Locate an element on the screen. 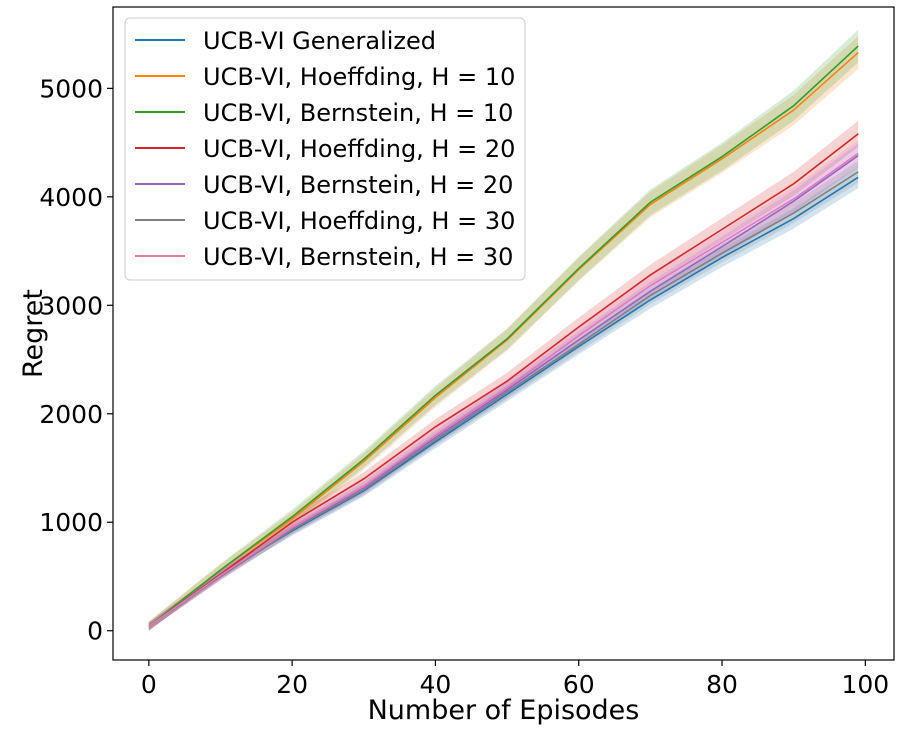  y-tick-label: 1000 is located at coordinates (71, 522).